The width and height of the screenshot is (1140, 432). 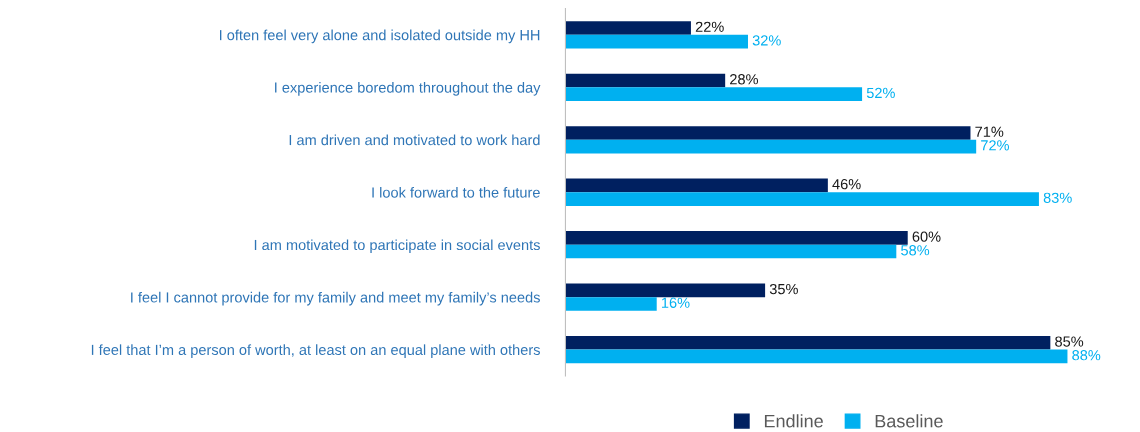 I want to click on data-label: 83%, so click(x=1057, y=197).